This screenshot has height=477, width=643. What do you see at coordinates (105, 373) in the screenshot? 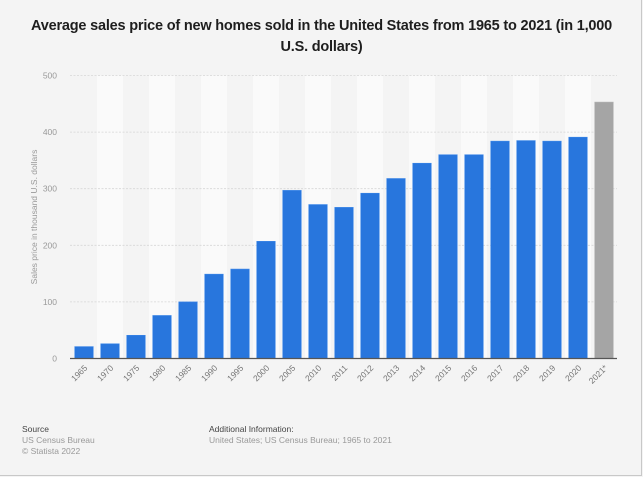
I see `x-tick-label: 1970` at bounding box center [105, 373].